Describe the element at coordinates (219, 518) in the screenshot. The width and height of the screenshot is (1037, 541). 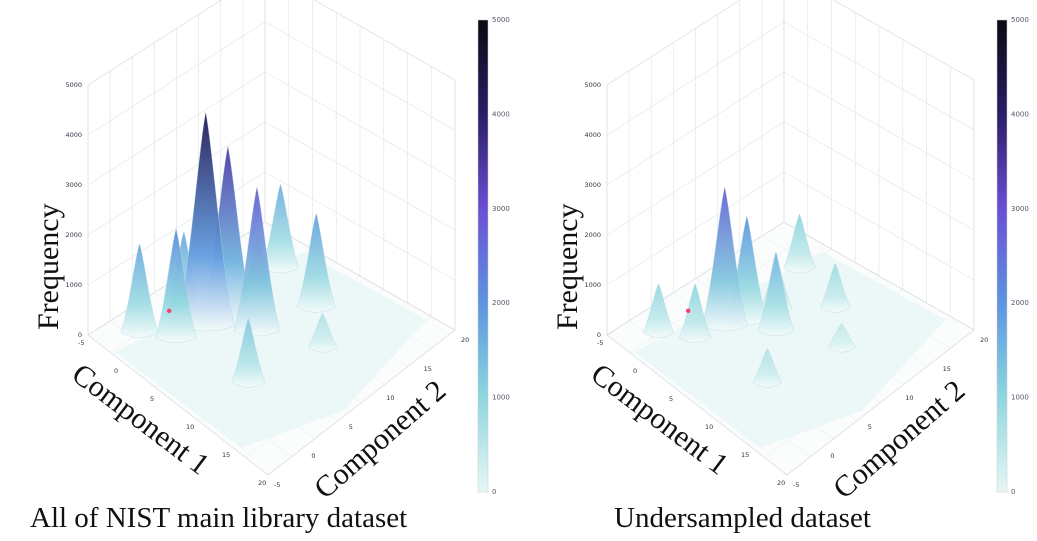
I see `caption-left: All of NIST main library dataset` at that location.